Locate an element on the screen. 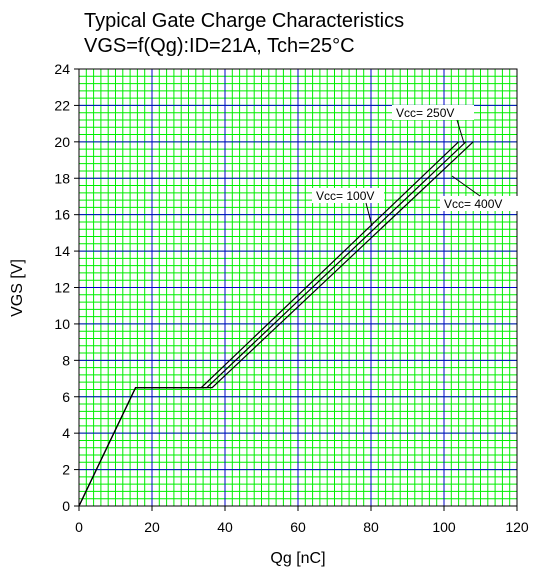  annotation-vcc-250v: Vcc= 250V is located at coordinates (433, 124).